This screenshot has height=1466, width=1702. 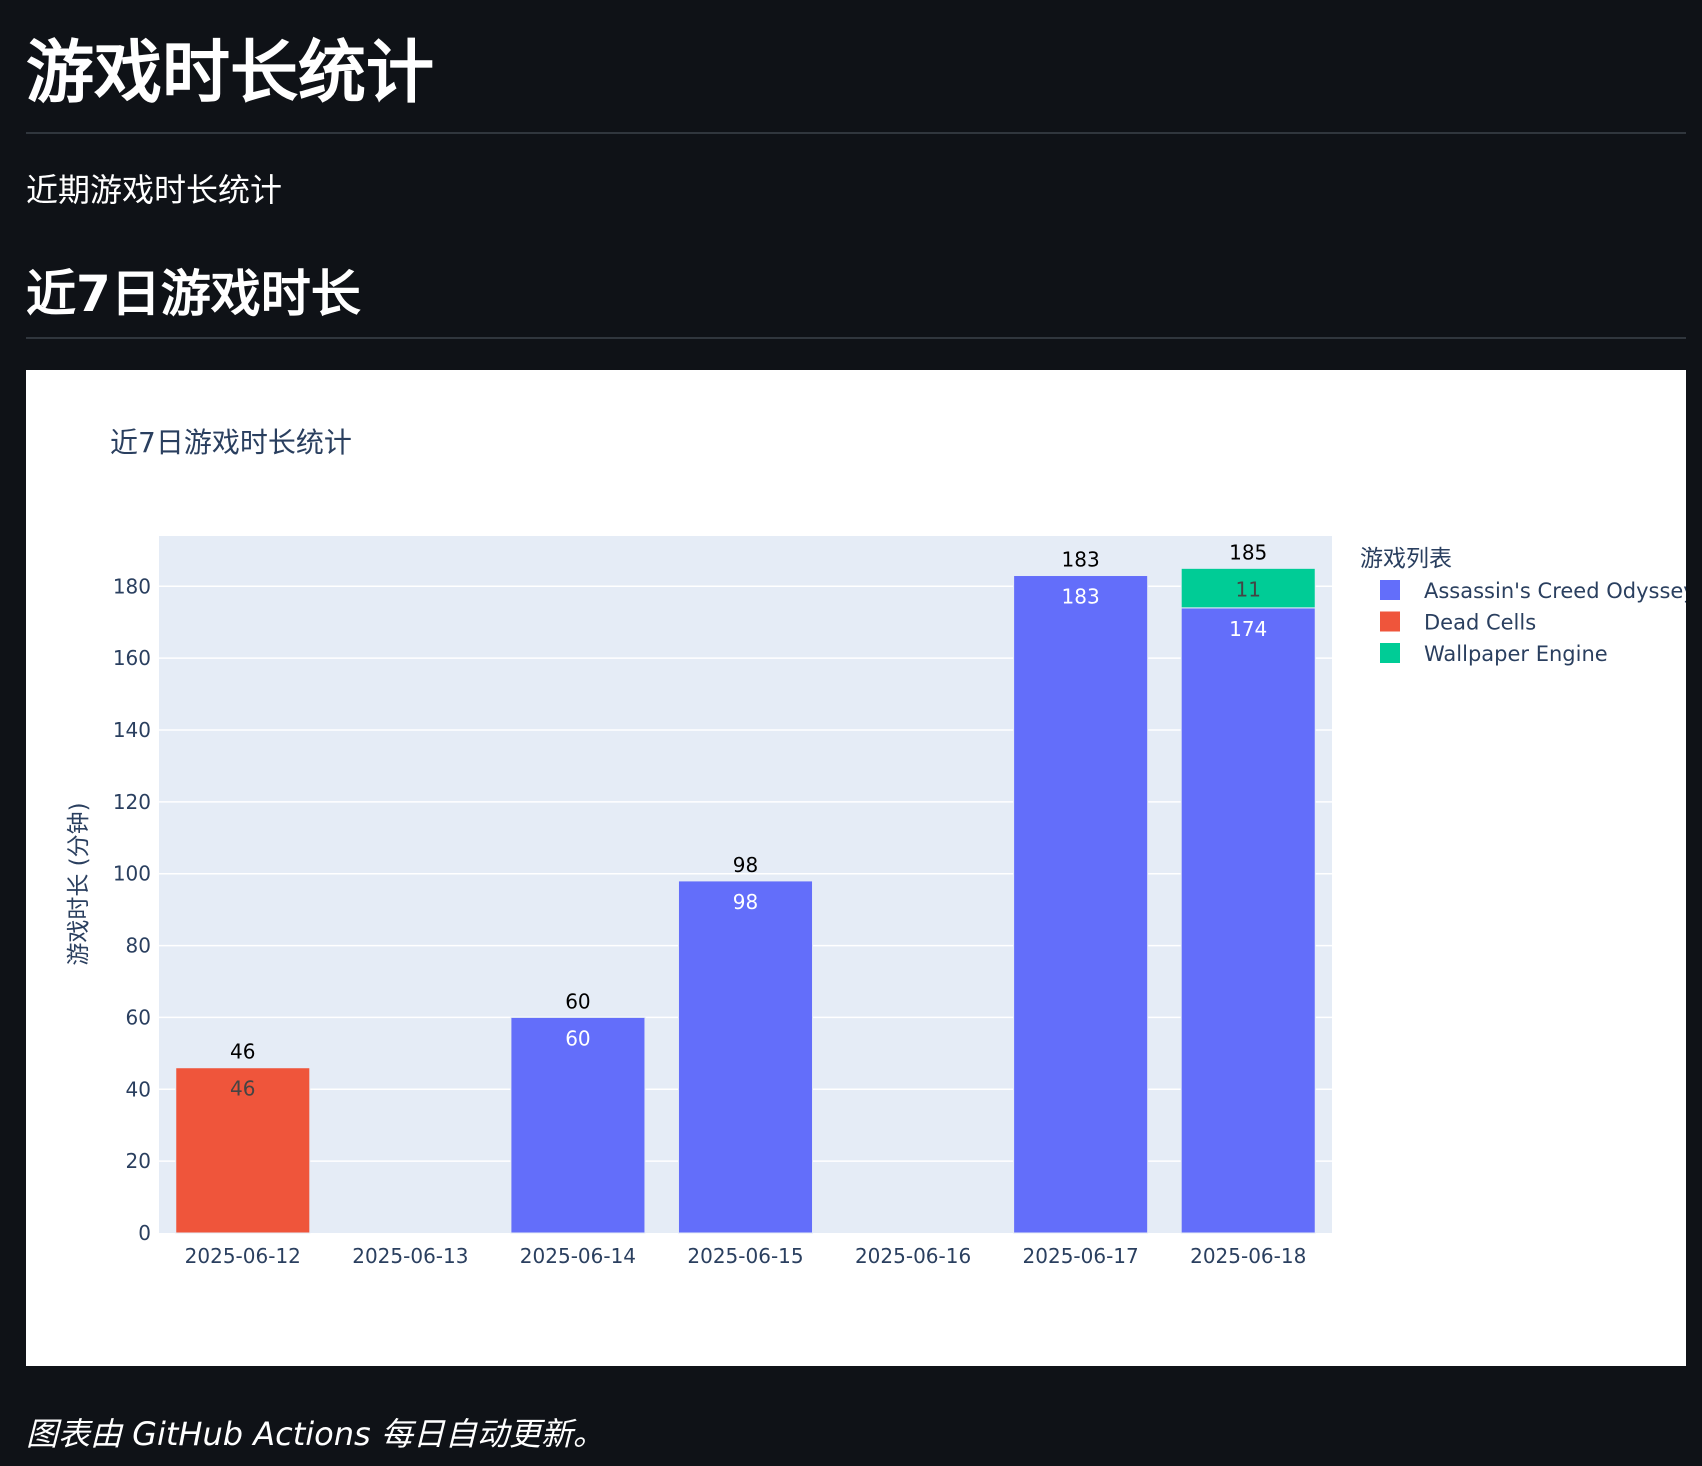 I want to click on y-tick-label: 140, so click(x=132, y=730).